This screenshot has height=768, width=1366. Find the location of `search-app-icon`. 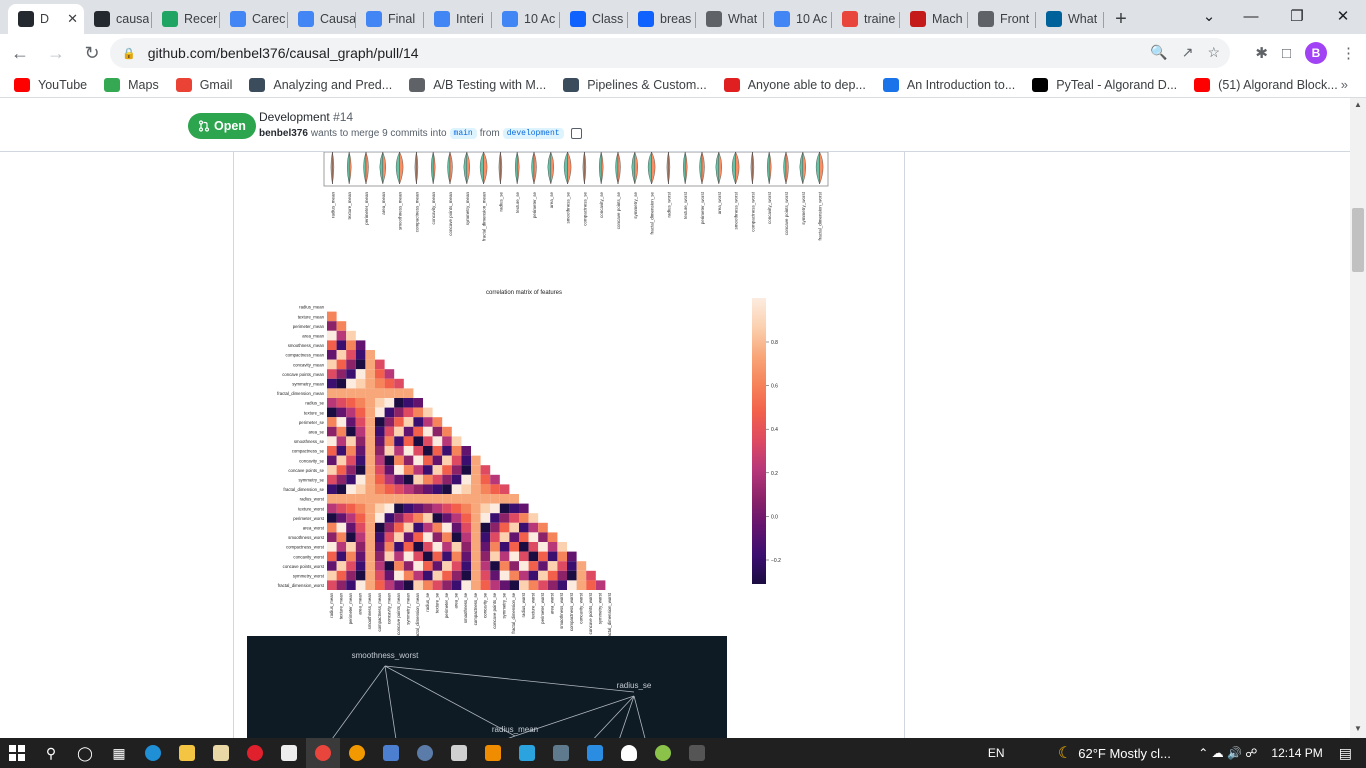

search-app-icon is located at coordinates (357, 753).